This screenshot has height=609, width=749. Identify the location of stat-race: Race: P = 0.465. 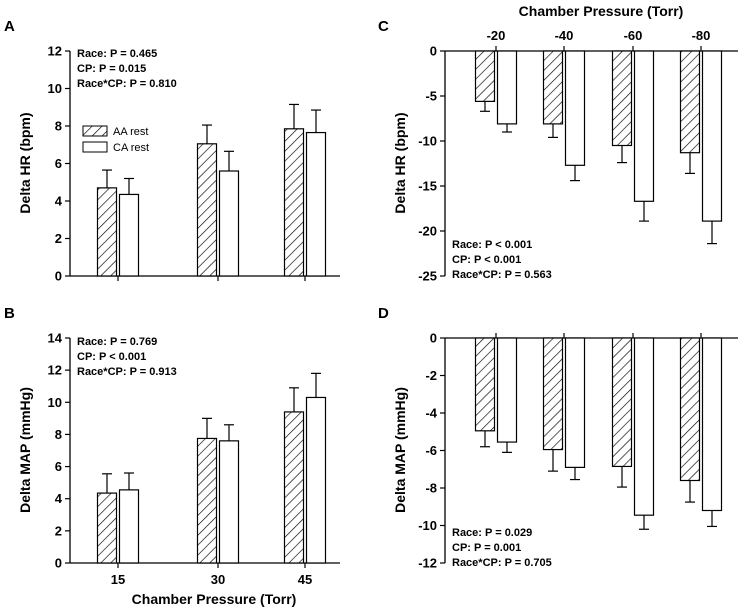
(117, 54).